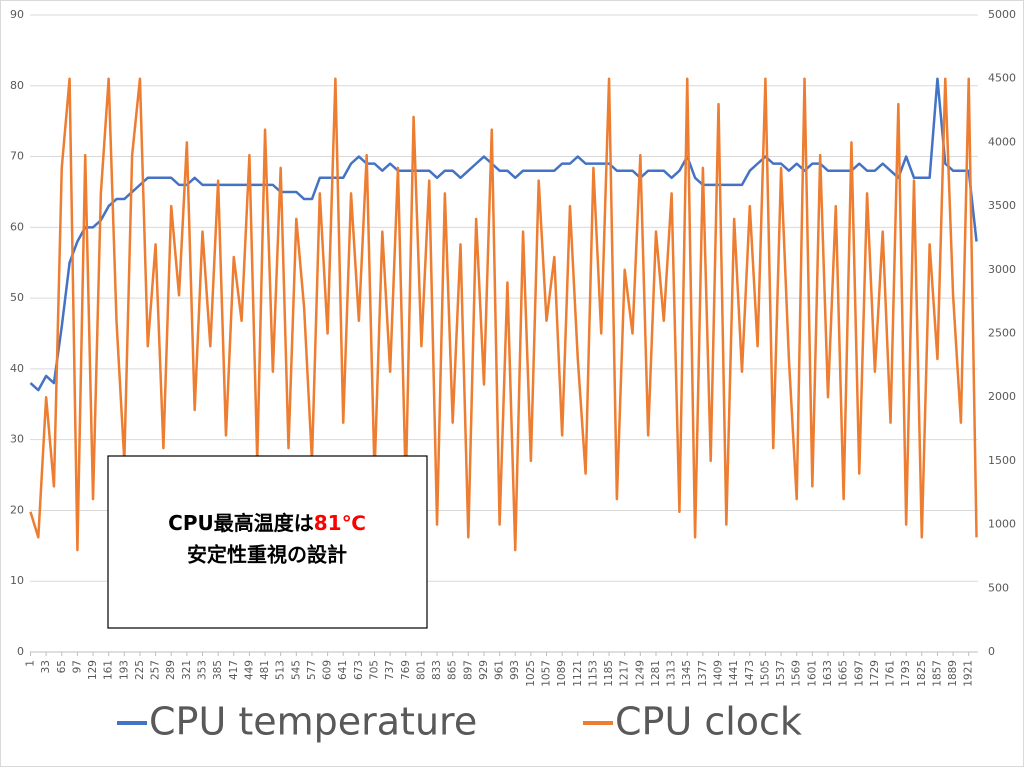 The image size is (1024, 767). I want to click on x-tick-label: 1025, so click(531, 673).